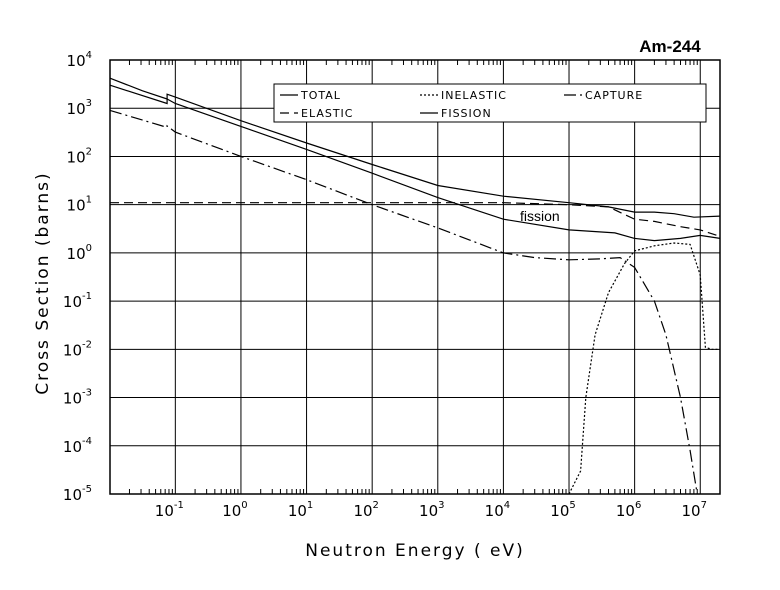 The image size is (780, 590). What do you see at coordinates (628, 510) in the screenshot?
I see `x-tick-label: 10⁶` at bounding box center [628, 510].